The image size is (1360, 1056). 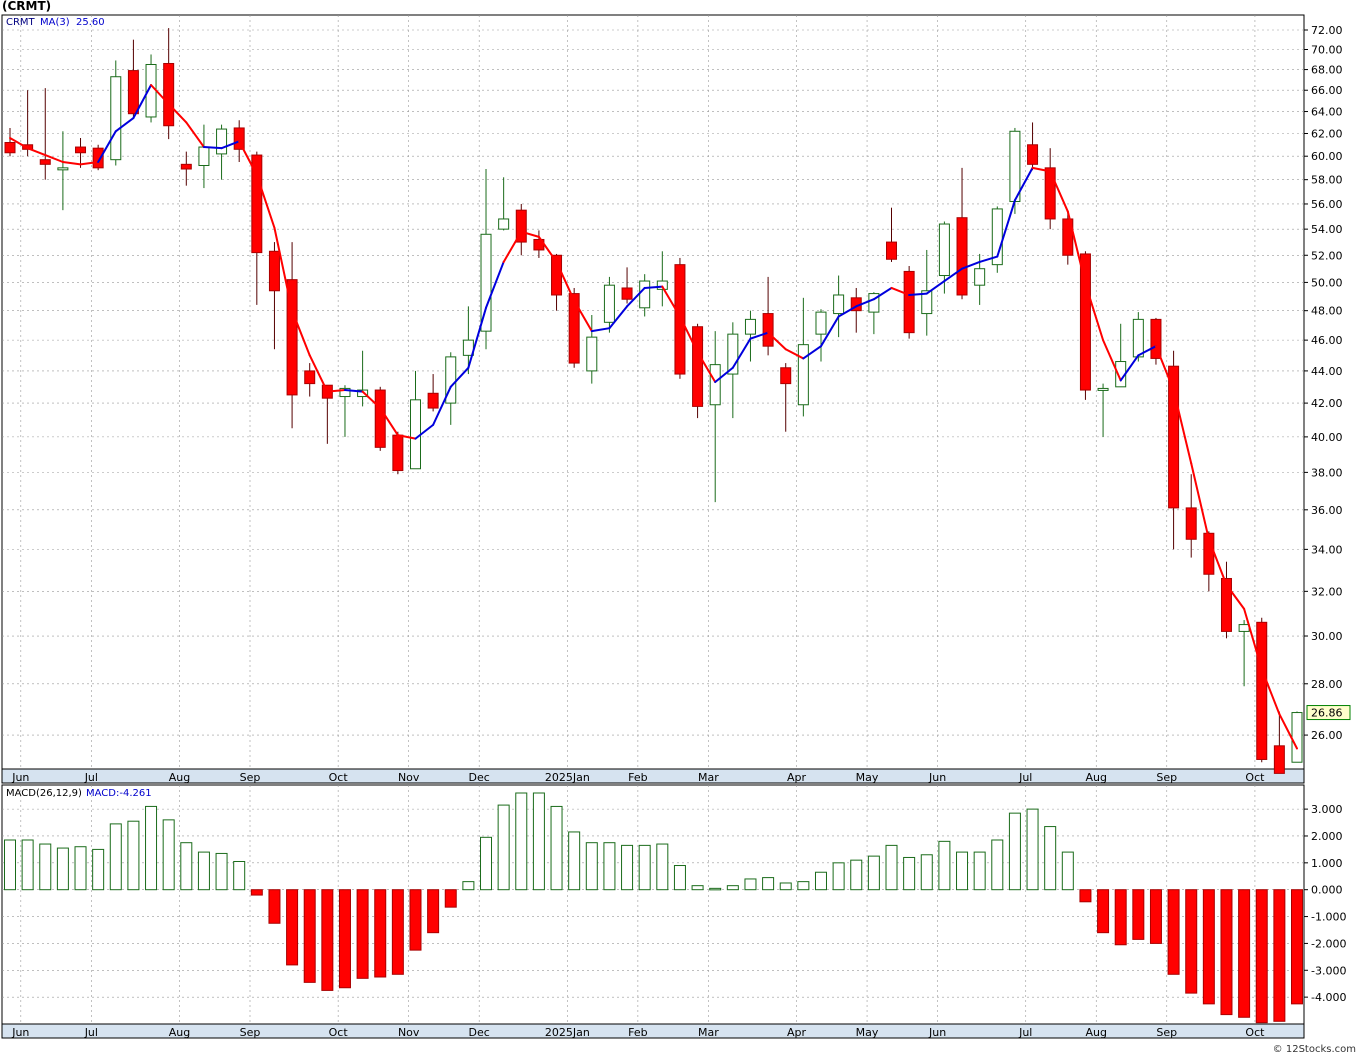 What do you see at coordinates (1327, 890) in the screenshot?
I see `macd-tick-label: 0.000` at bounding box center [1327, 890].